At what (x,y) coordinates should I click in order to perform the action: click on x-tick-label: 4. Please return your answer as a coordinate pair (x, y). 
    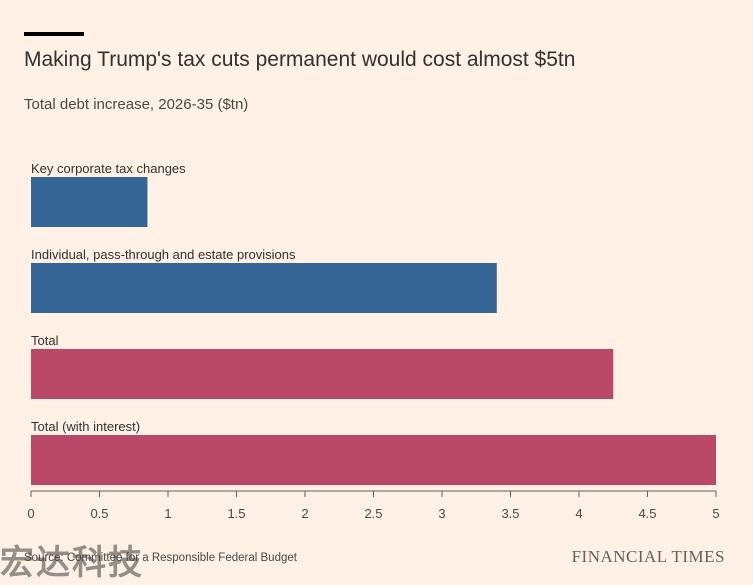
    Looking at the image, I should click on (578, 513).